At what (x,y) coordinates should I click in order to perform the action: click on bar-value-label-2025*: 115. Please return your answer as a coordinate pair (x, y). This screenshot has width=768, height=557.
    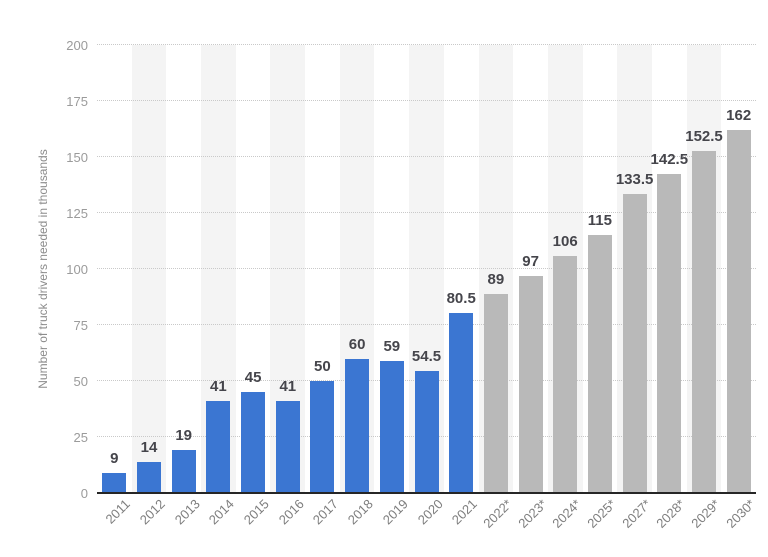
    Looking at the image, I should click on (599, 221).